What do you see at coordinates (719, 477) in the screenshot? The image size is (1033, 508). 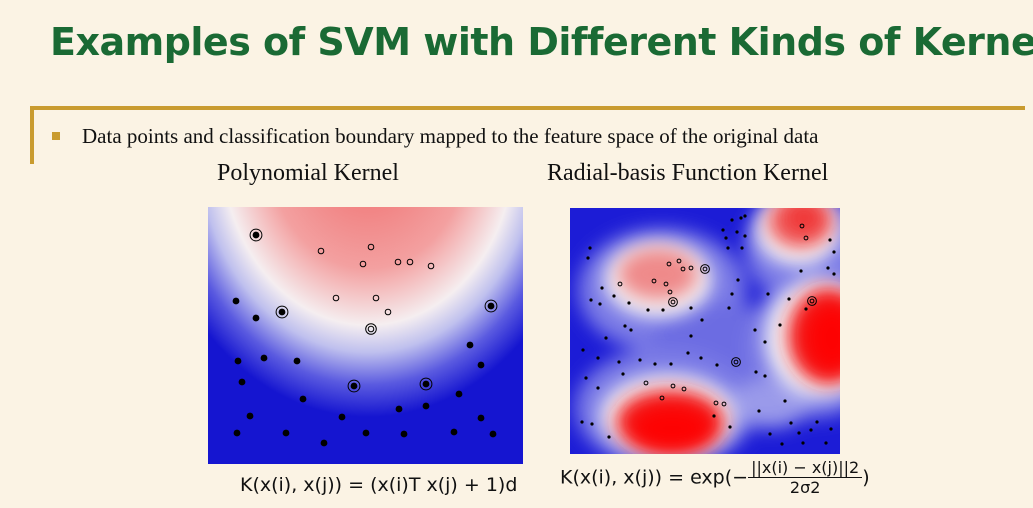 I see `formula-rbf-exp: exp(−` at bounding box center [719, 477].